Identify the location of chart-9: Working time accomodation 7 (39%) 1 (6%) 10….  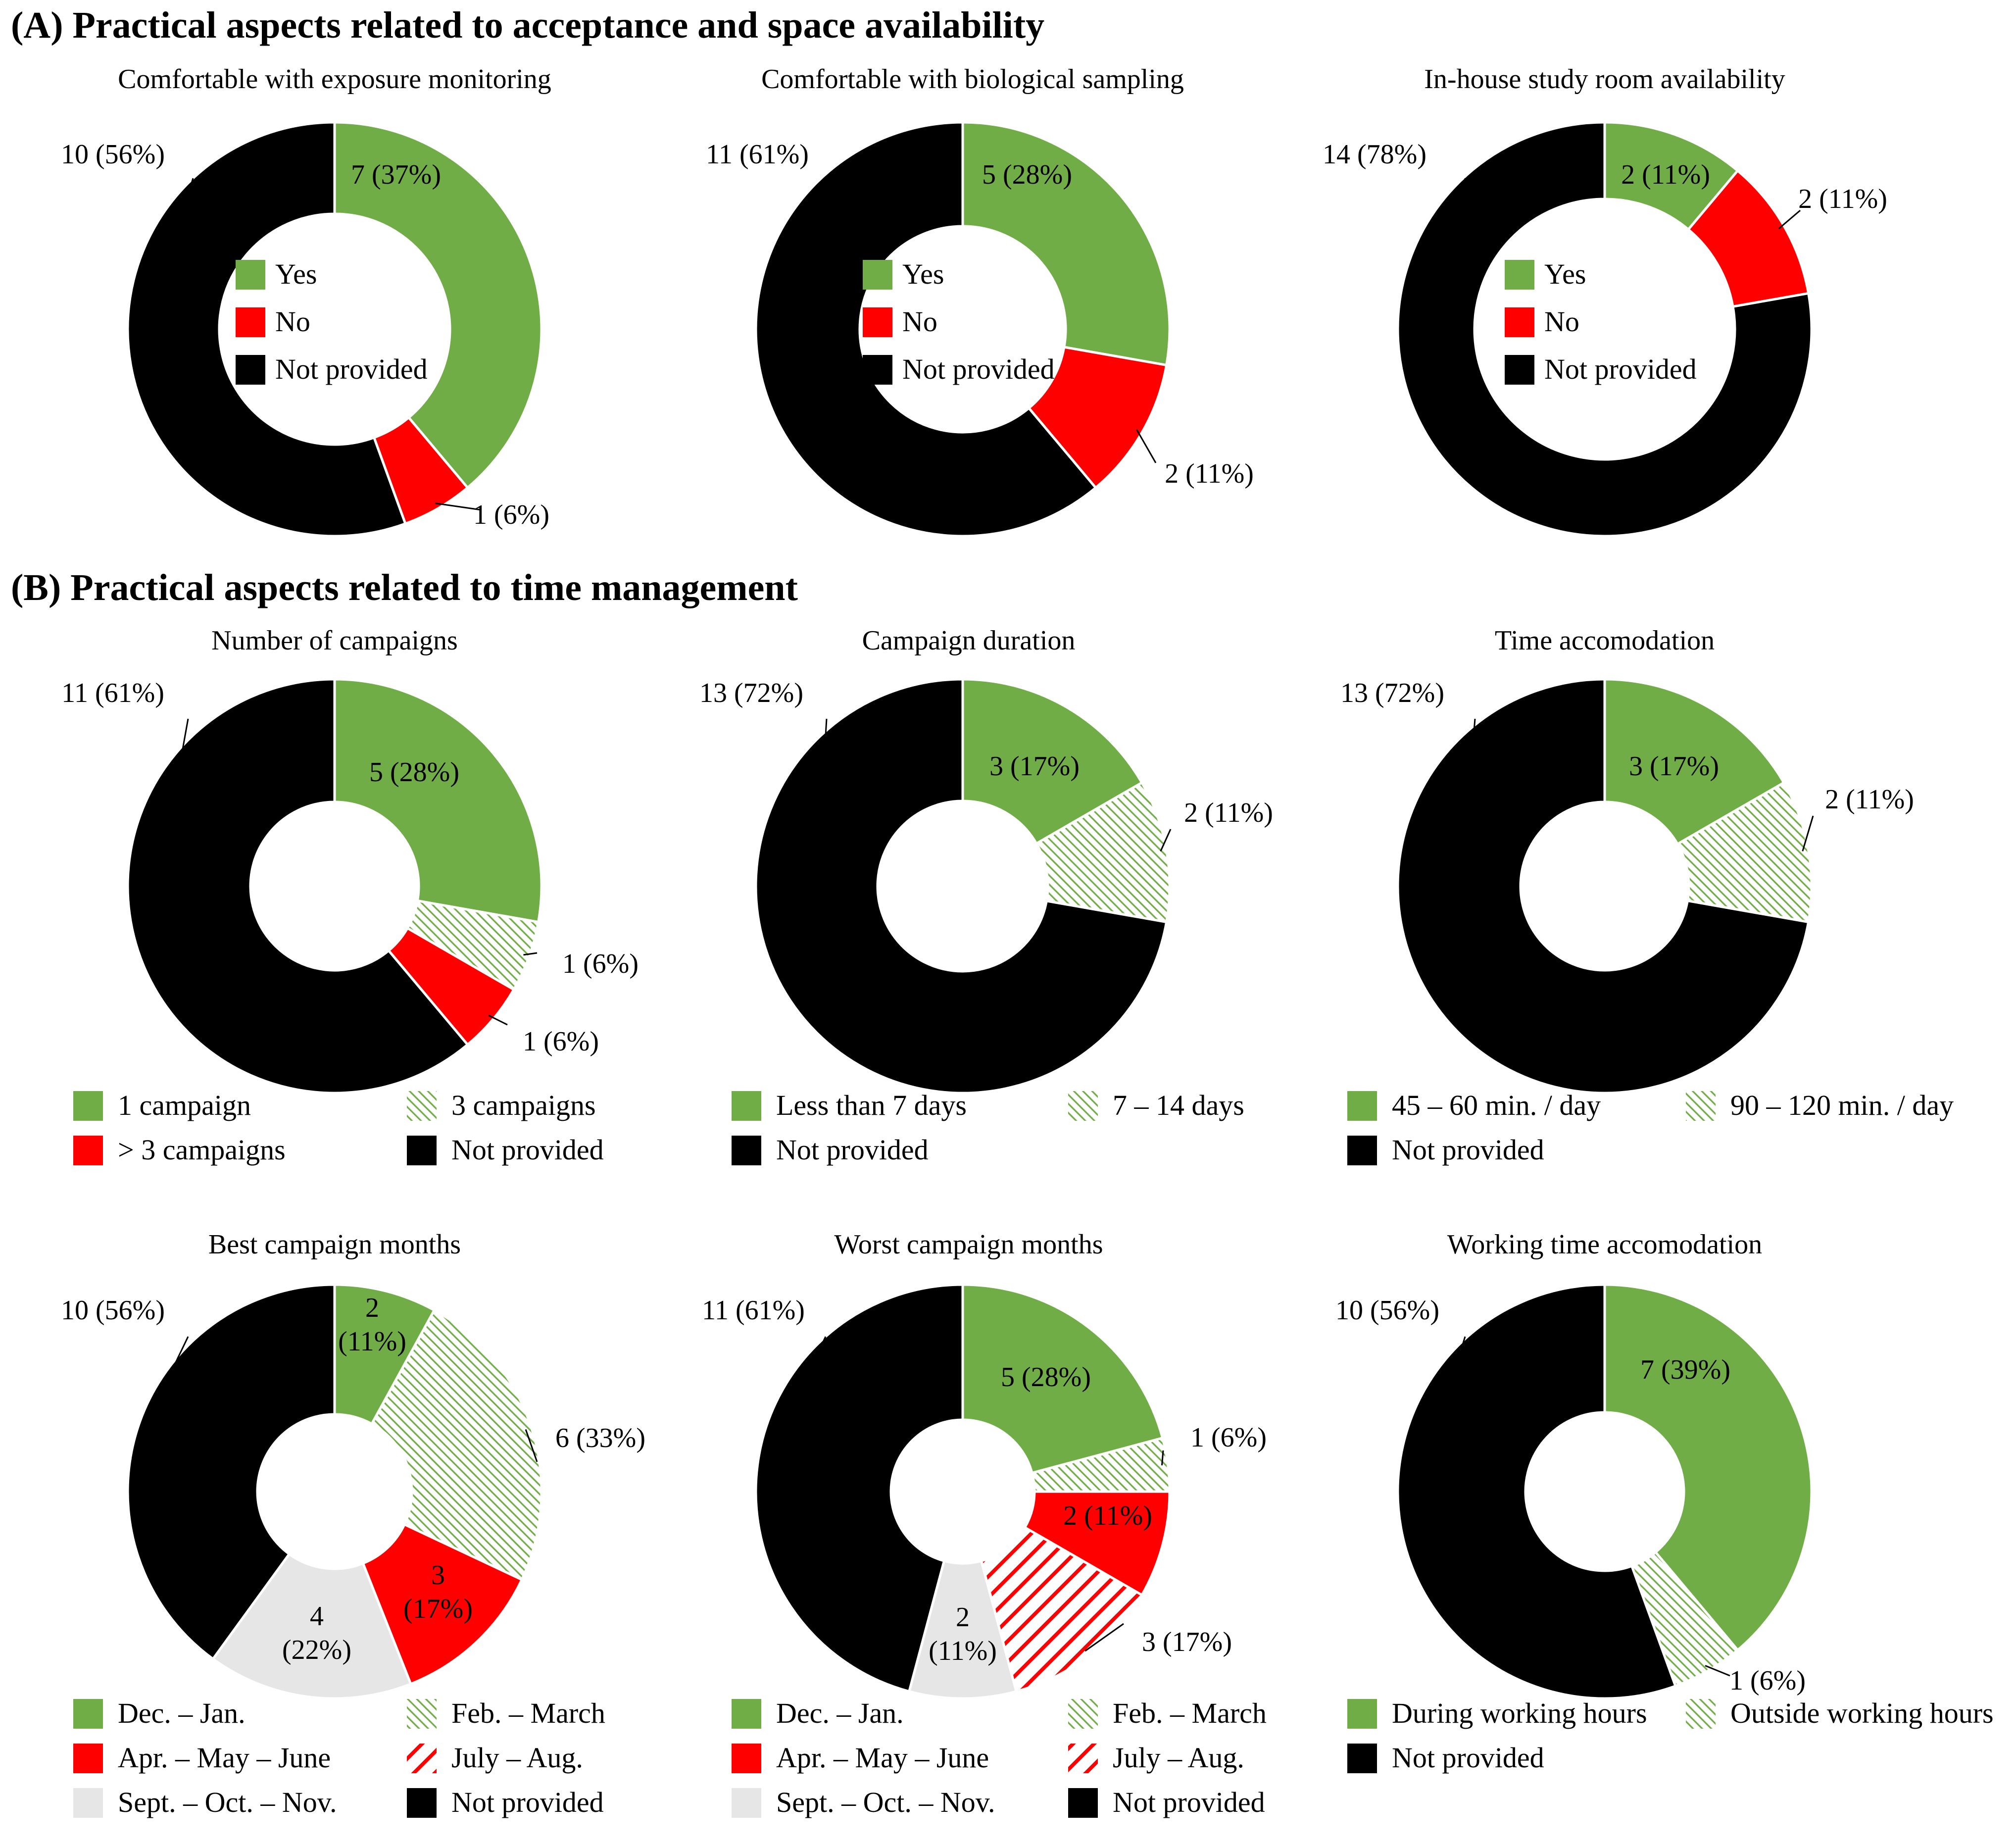
(1664, 1502).